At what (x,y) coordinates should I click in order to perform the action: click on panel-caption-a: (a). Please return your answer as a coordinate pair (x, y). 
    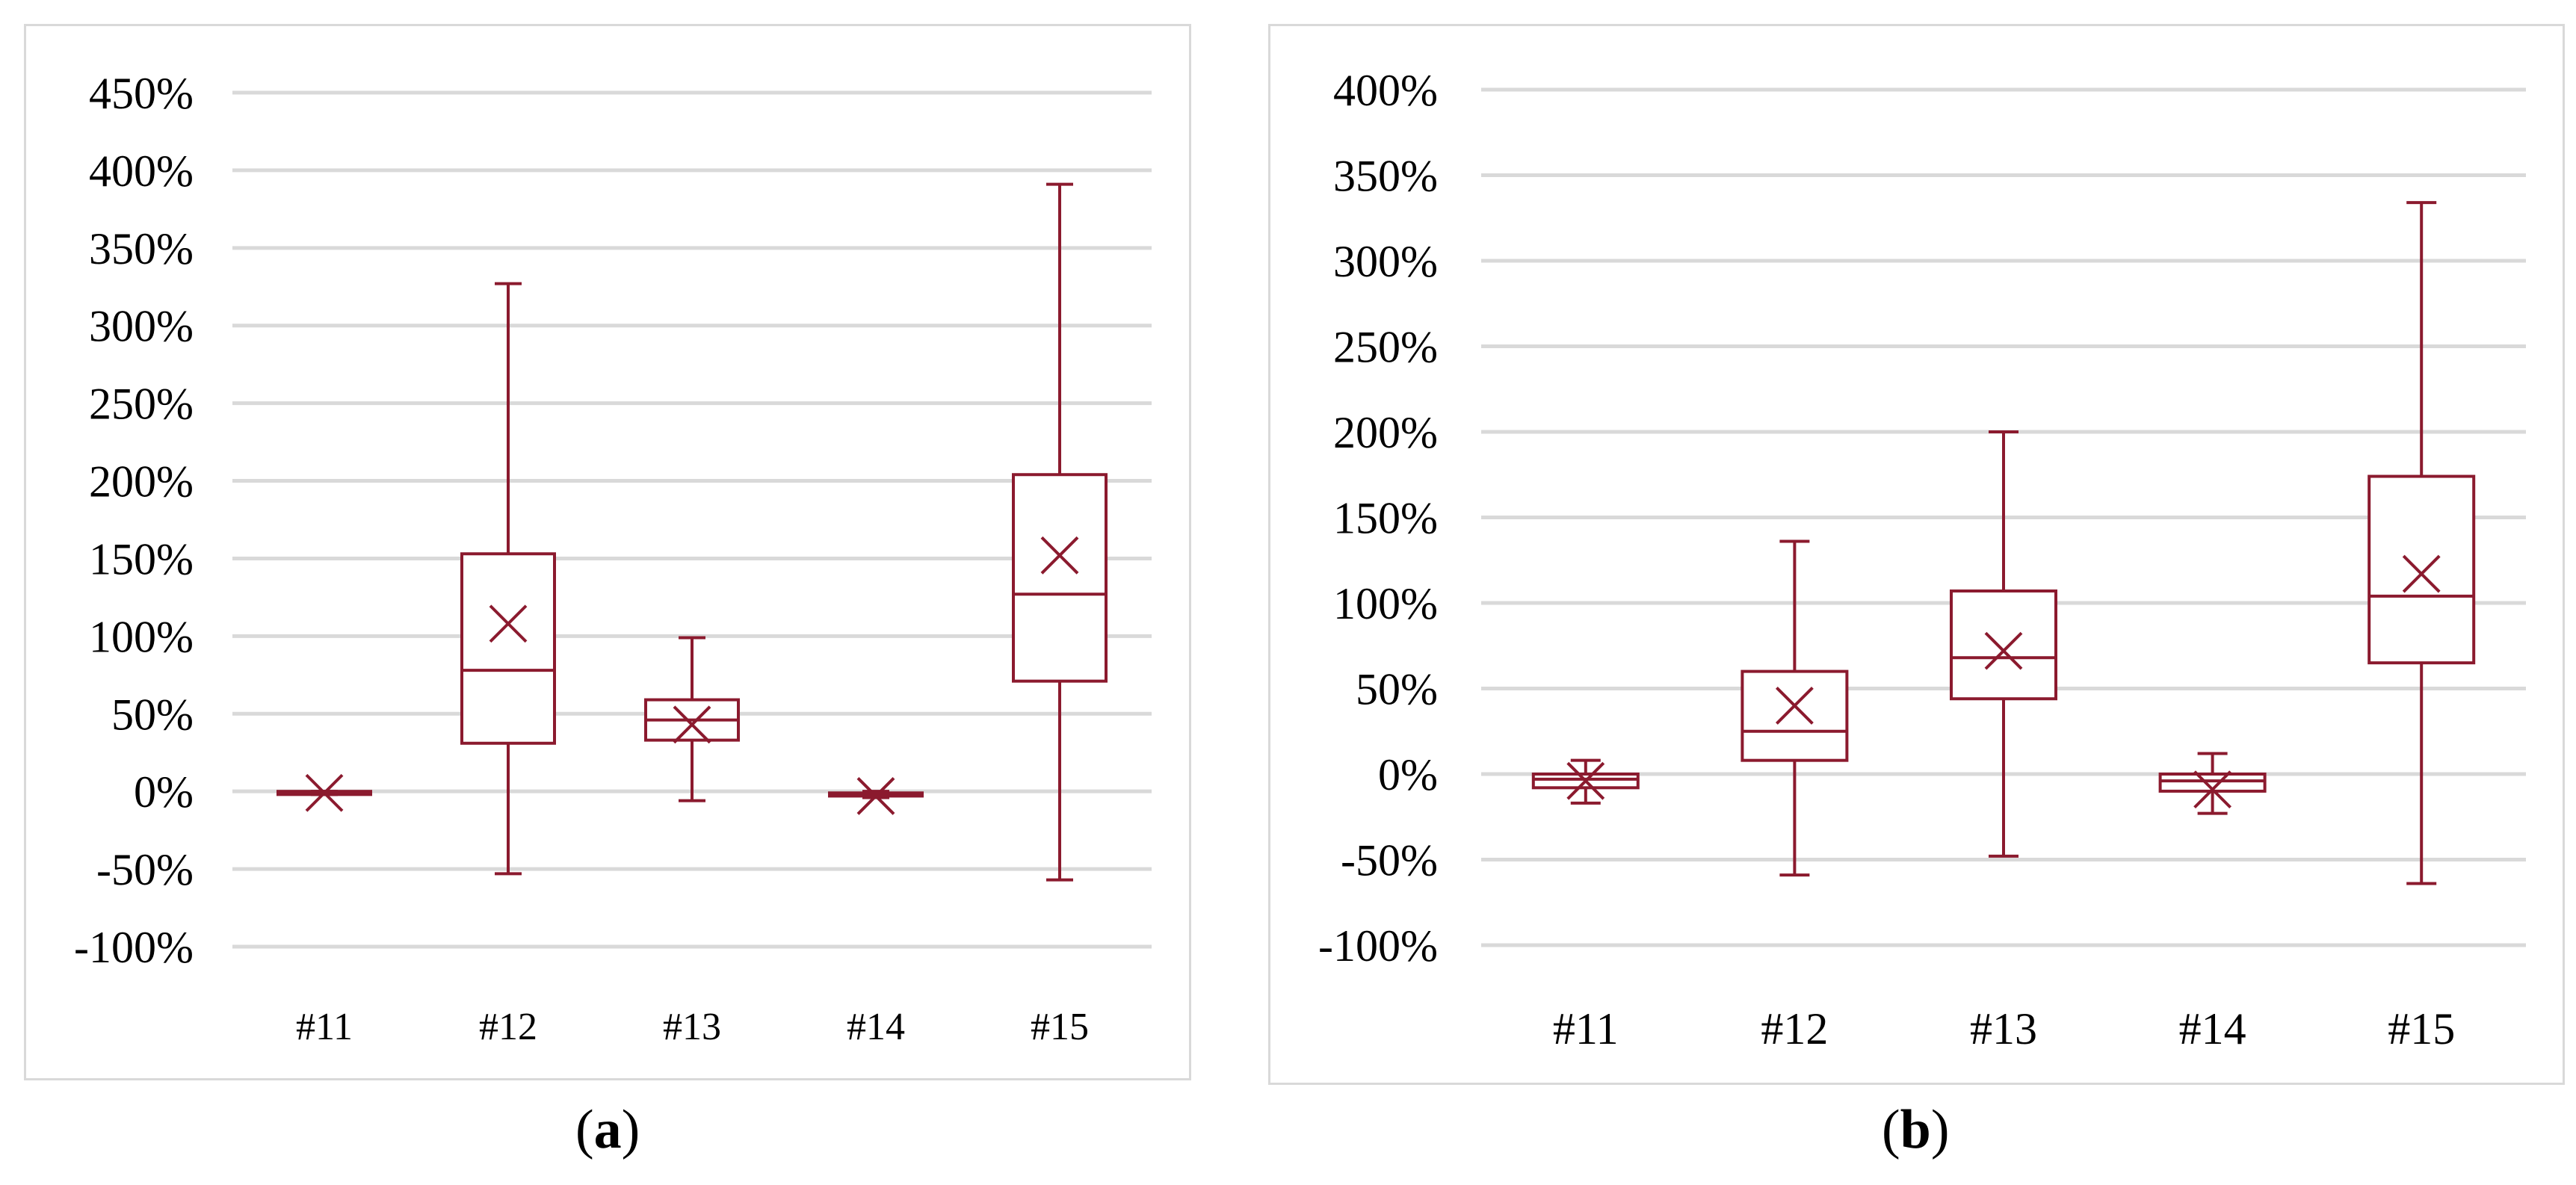
    Looking at the image, I should click on (608, 1130).